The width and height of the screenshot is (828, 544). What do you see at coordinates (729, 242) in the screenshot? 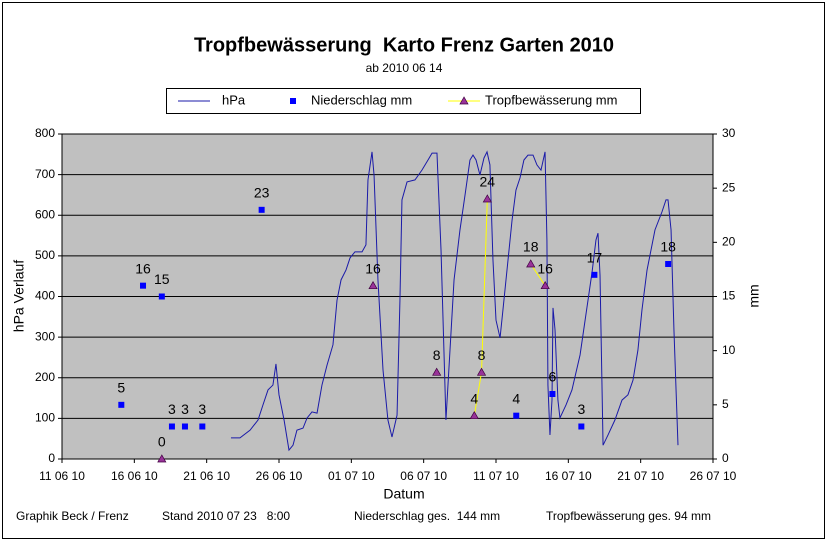
I see `y2-tick-label: 20` at bounding box center [729, 242].